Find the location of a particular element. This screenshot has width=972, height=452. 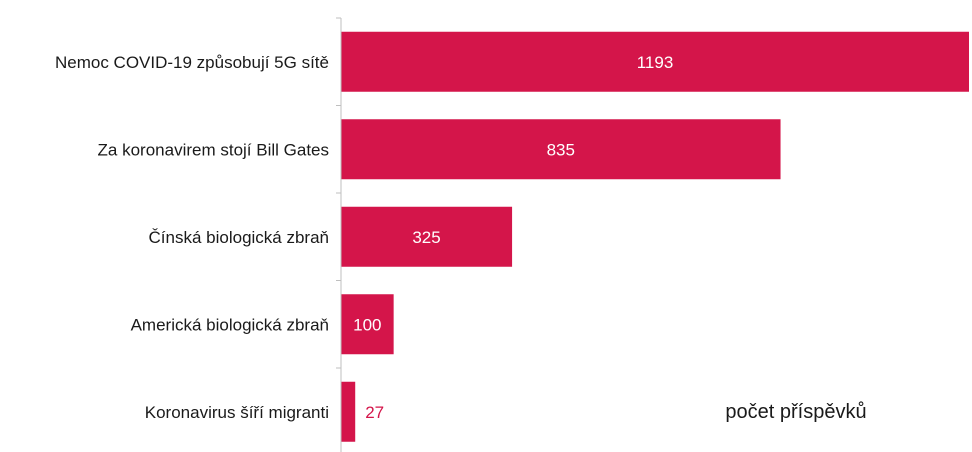

value-label: 1193 is located at coordinates (655, 62).